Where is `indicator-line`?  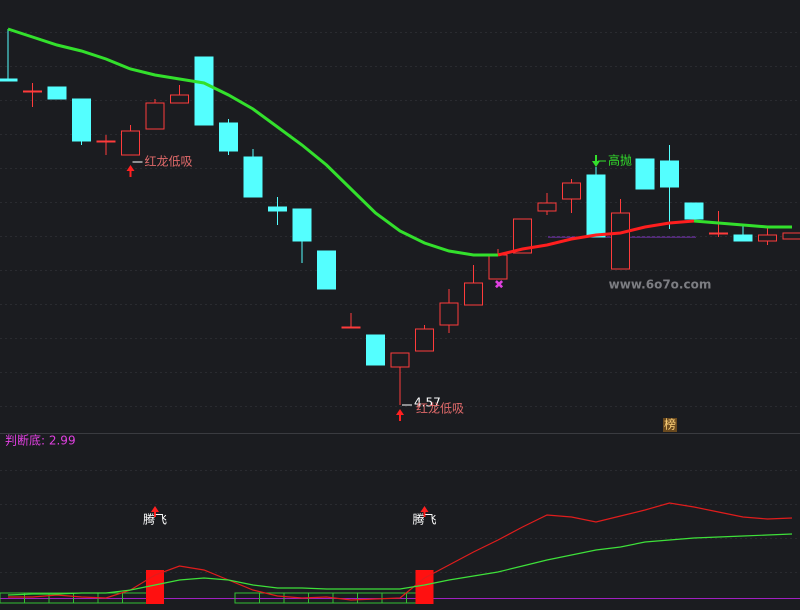
indicator-line is located at coordinates (400, 564).